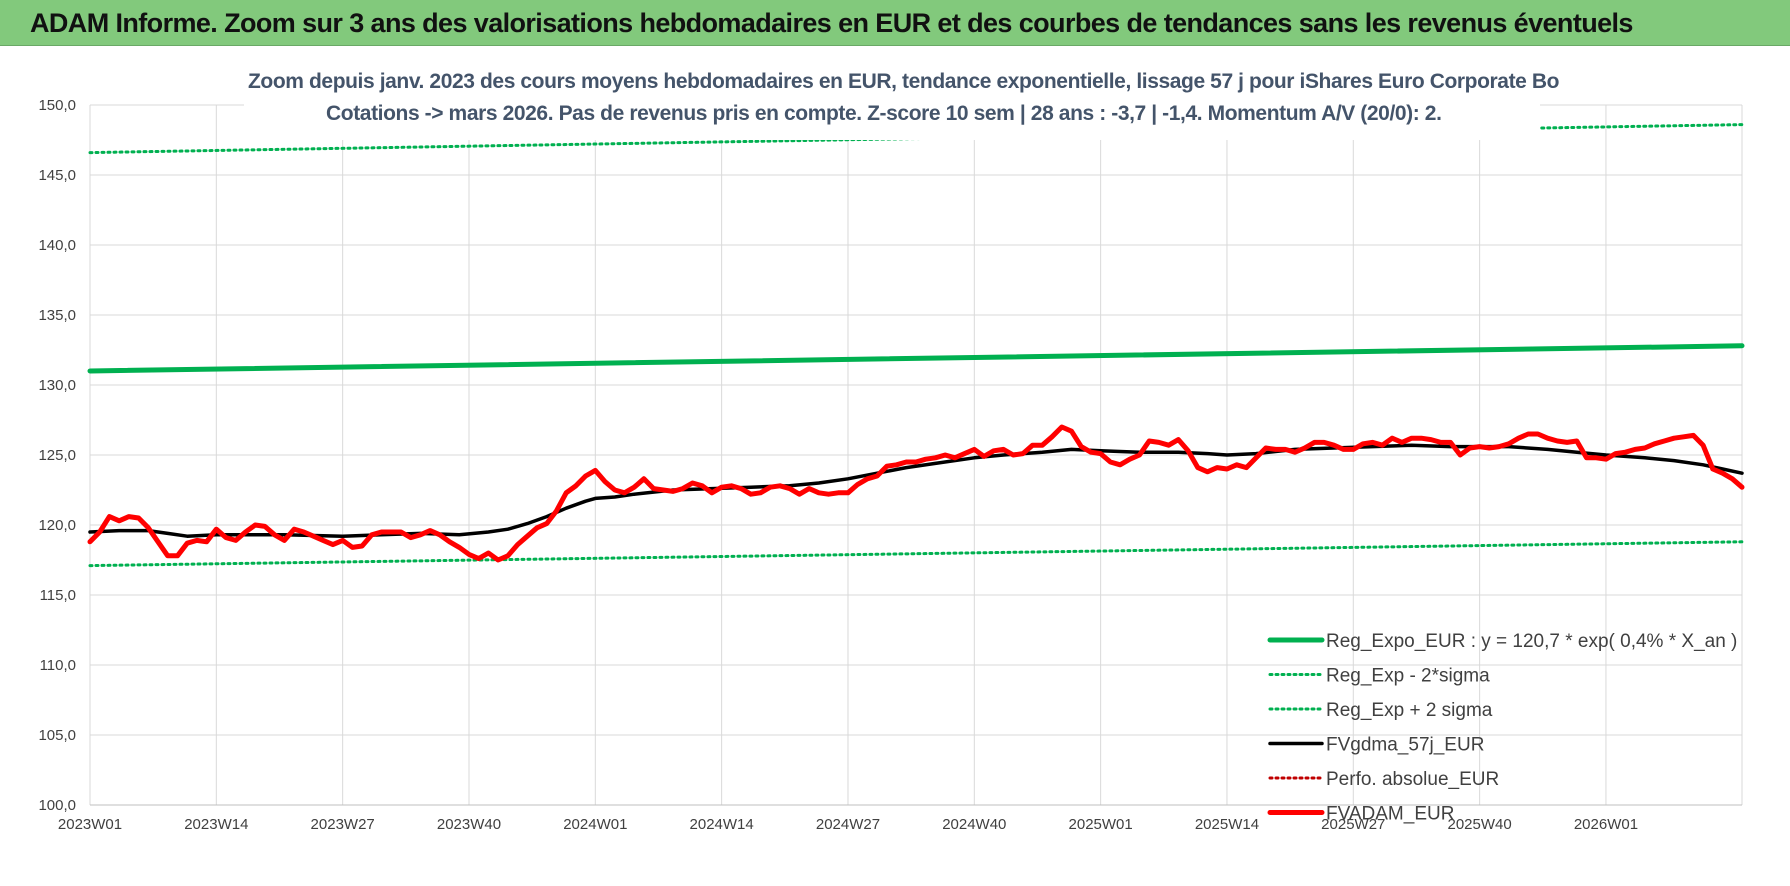  What do you see at coordinates (1353, 824) in the screenshot?
I see `x-tick-label: 2025W27` at bounding box center [1353, 824].